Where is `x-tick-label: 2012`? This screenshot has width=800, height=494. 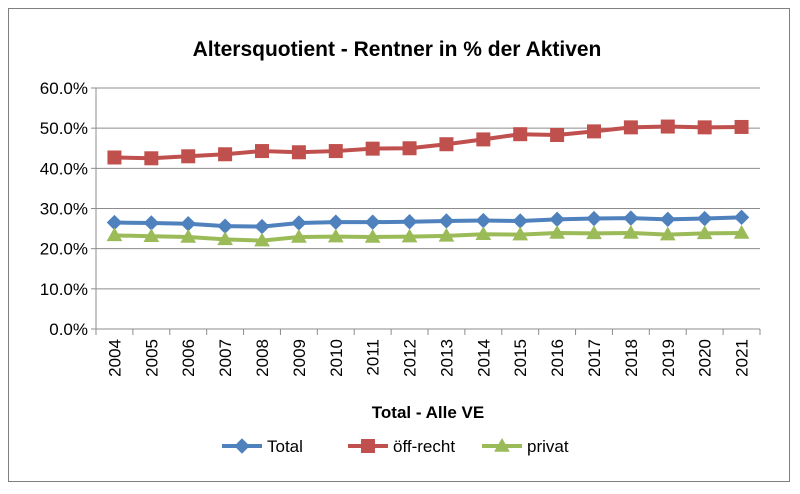 x-tick-label: 2012 is located at coordinates (410, 358).